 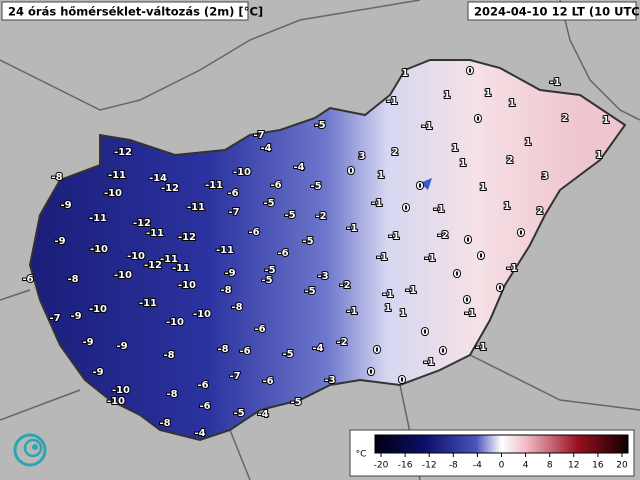 I want to click on time-box, so click(x=552, y=11).